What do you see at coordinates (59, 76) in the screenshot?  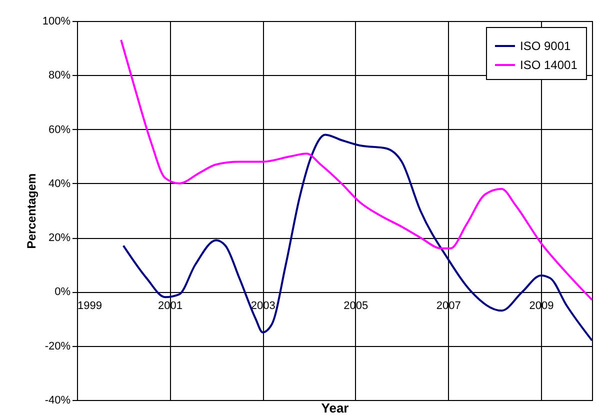 I see `y-tick-label: 80%` at bounding box center [59, 76].